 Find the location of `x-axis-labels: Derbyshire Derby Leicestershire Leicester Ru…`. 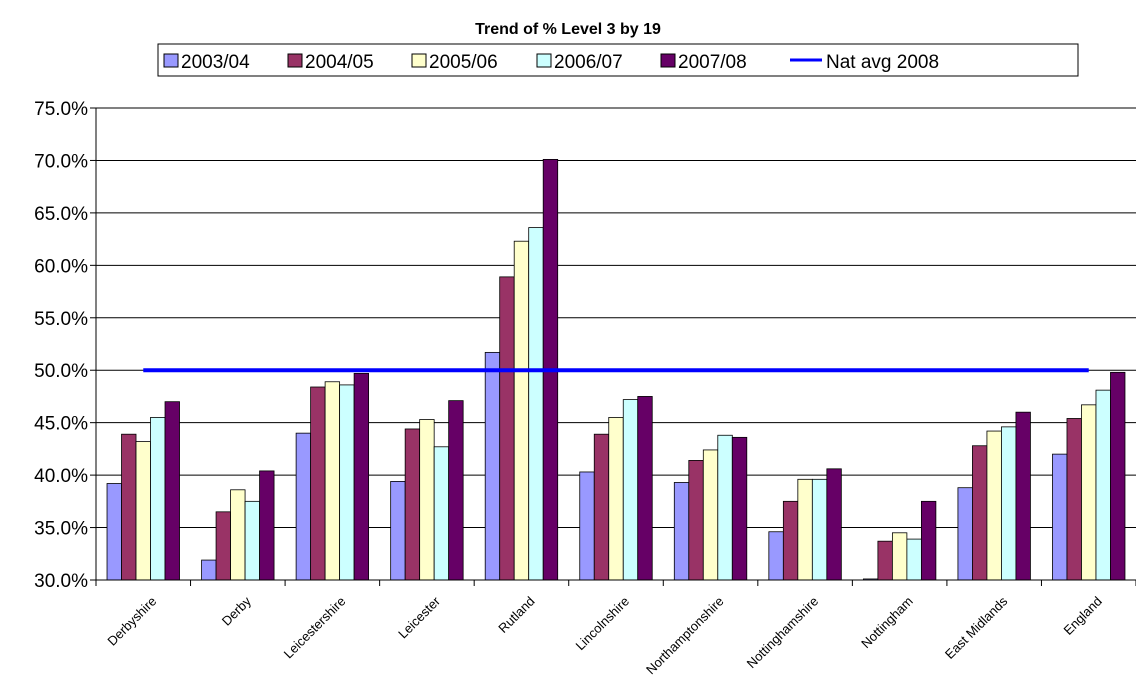

x-axis-labels: Derbyshire Derby Leicestershire Leicester Ru… is located at coordinates (604, 635).